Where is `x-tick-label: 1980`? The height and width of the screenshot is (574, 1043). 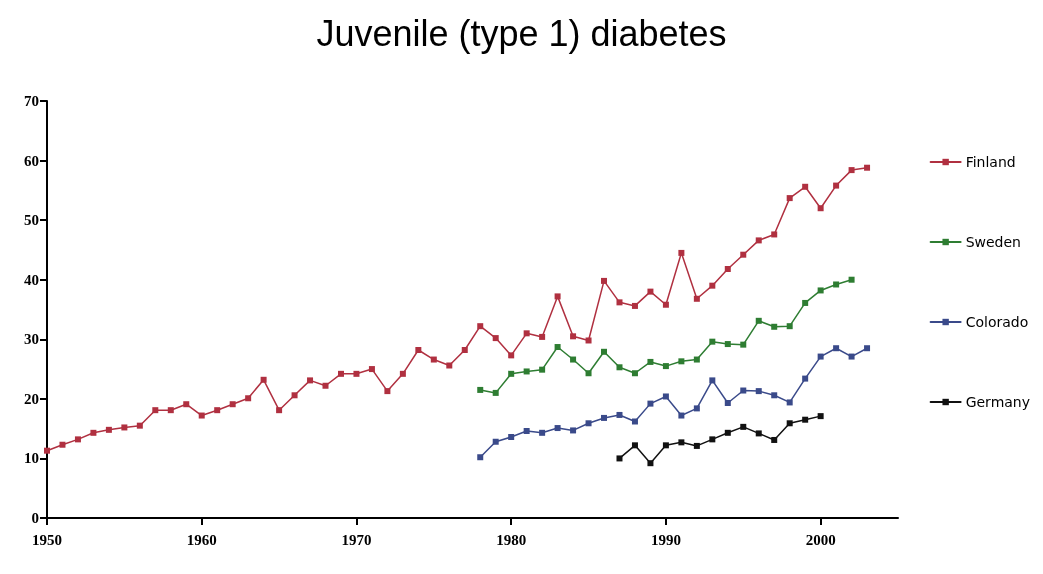
x-tick-label: 1980 is located at coordinates (511, 539).